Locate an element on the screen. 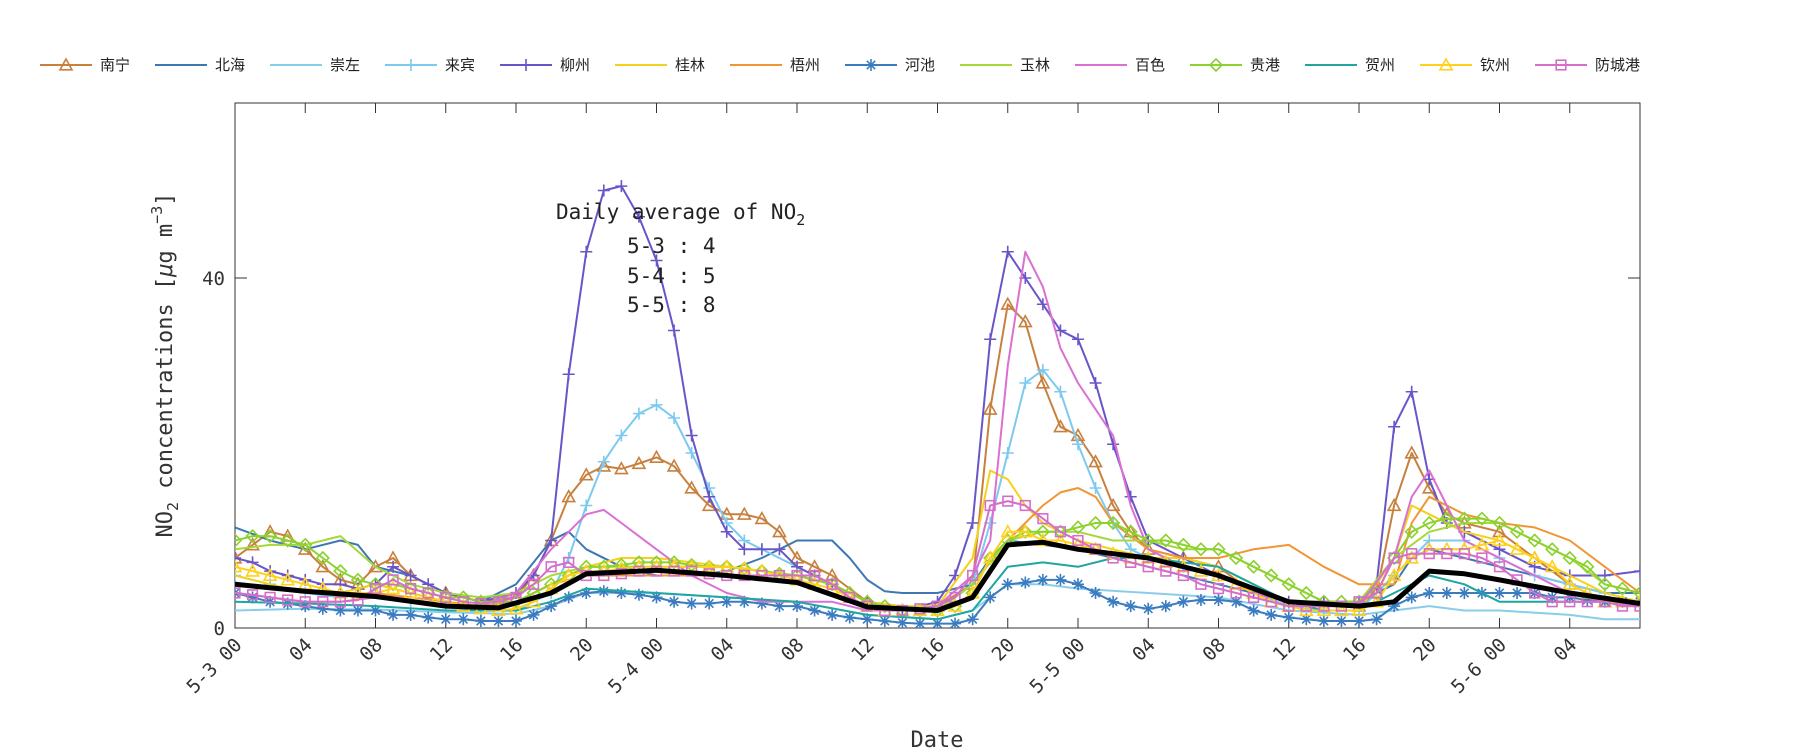 The height and width of the screenshot is (755, 1800). x-tick-label: 08 is located at coordinates (1214, 650).